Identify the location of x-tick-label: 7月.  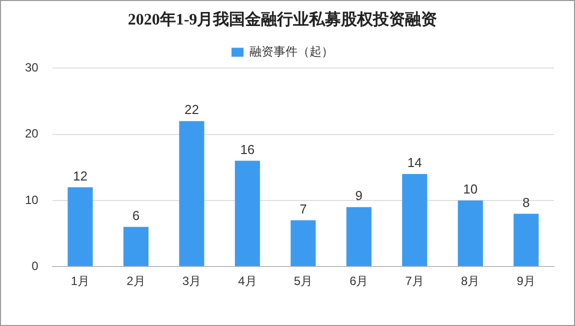
(414, 281).